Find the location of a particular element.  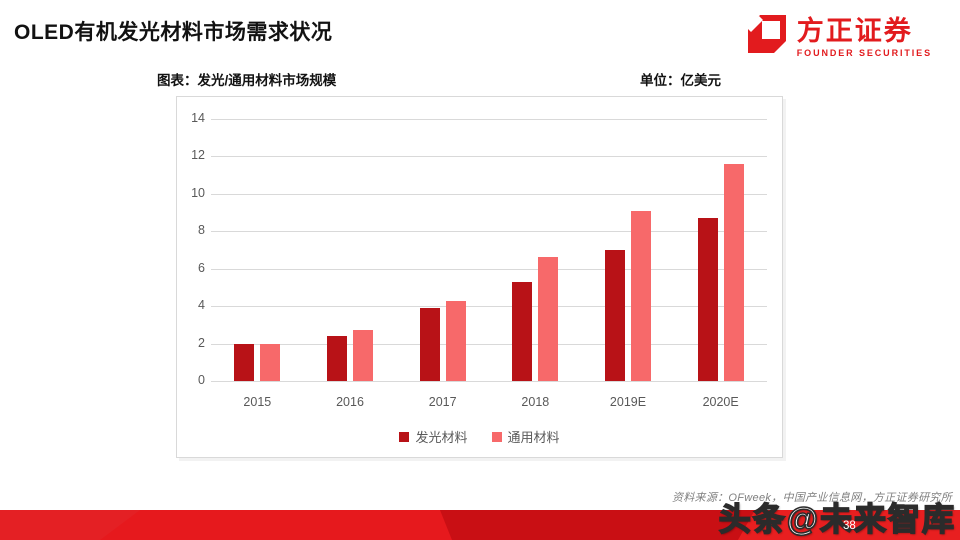

y-axis-tick-label: 12 is located at coordinates (198, 155).